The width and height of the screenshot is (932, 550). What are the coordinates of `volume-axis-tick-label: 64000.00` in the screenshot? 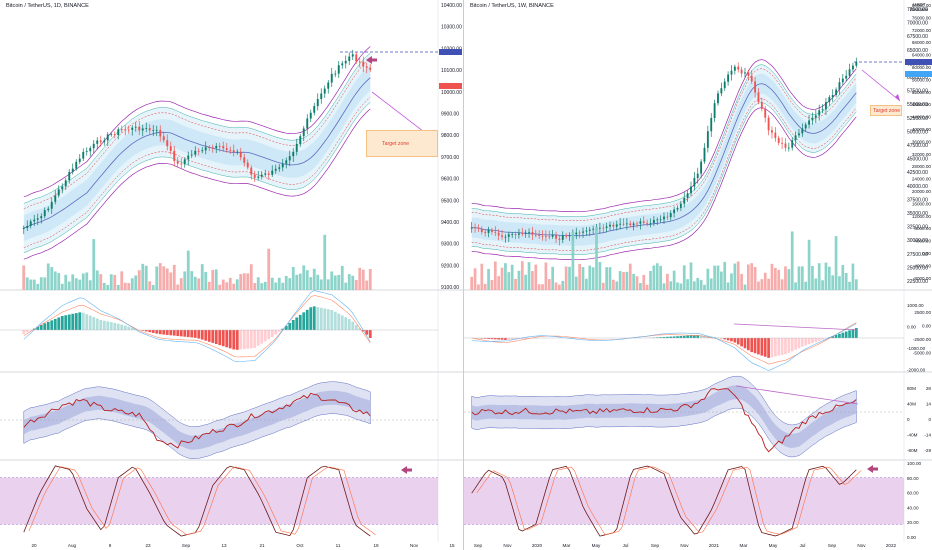 It's located at (922, 55).